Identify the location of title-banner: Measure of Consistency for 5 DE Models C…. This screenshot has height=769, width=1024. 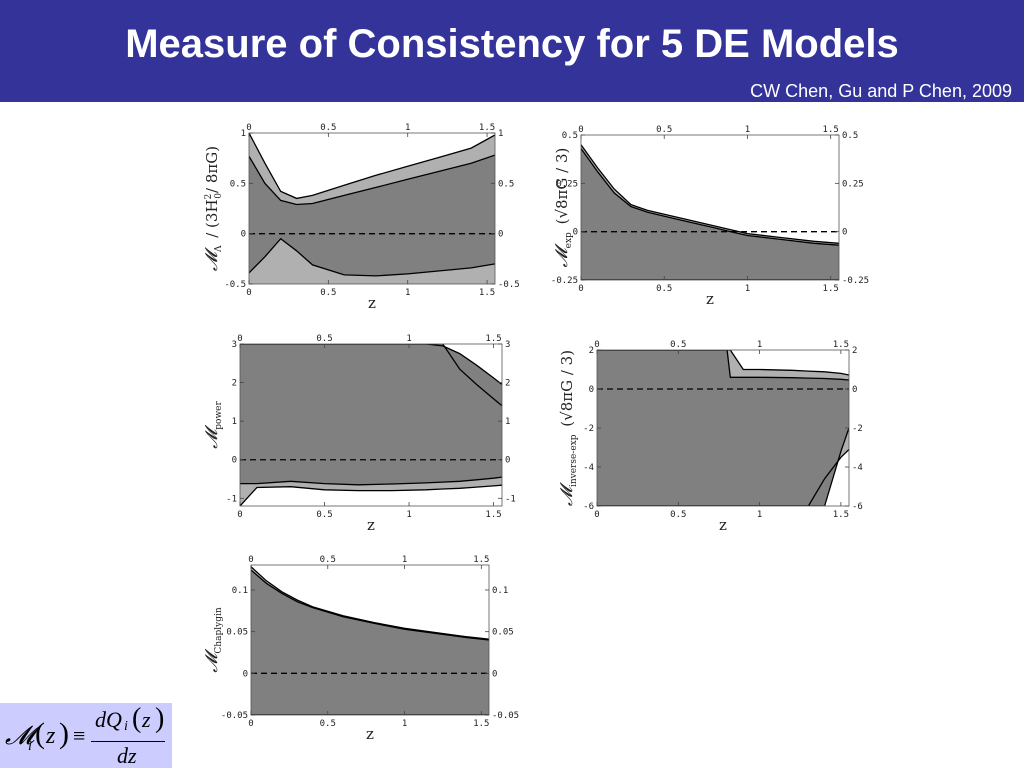
(512, 51).